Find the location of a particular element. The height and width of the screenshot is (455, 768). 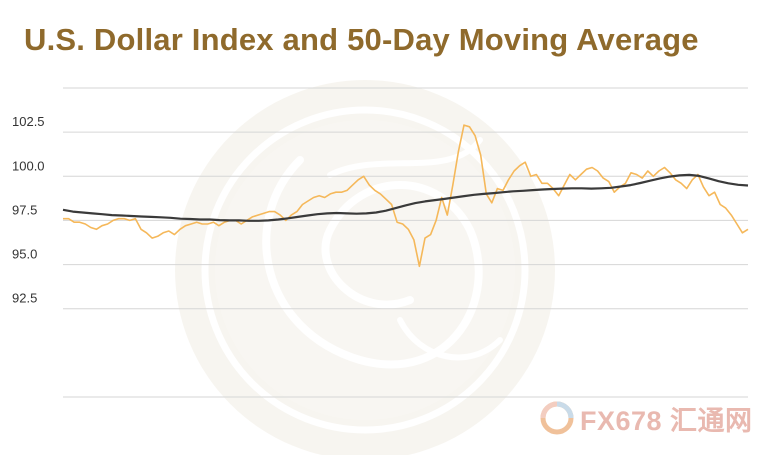

fx678-watermark: FX678 汇通网 is located at coordinates (646, 418).